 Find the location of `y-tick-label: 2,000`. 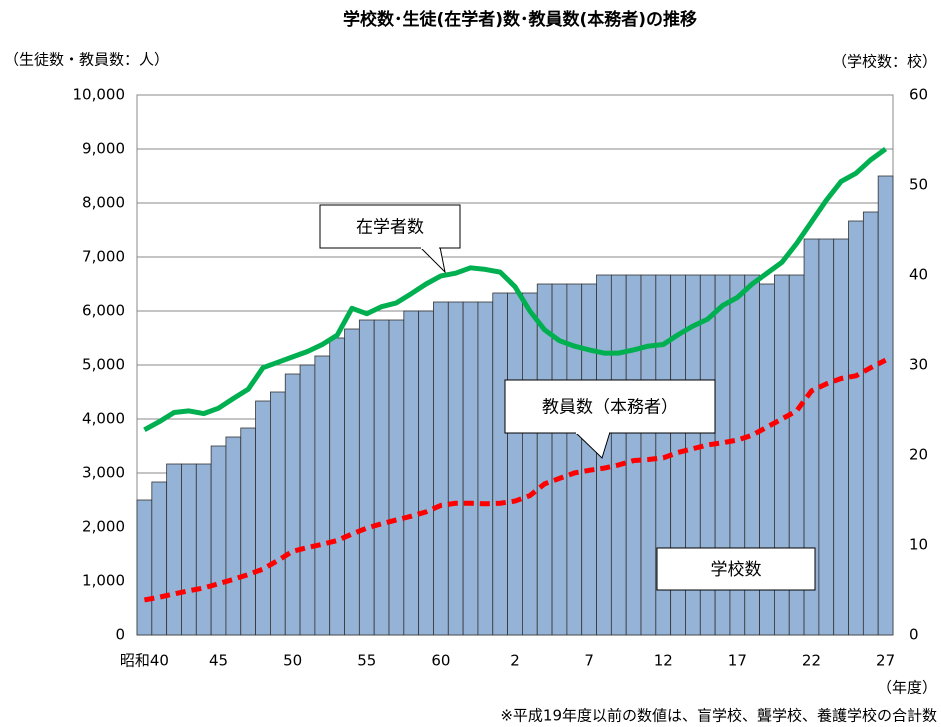

y-tick-label: 2,000 is located at coordinates (103, 527).